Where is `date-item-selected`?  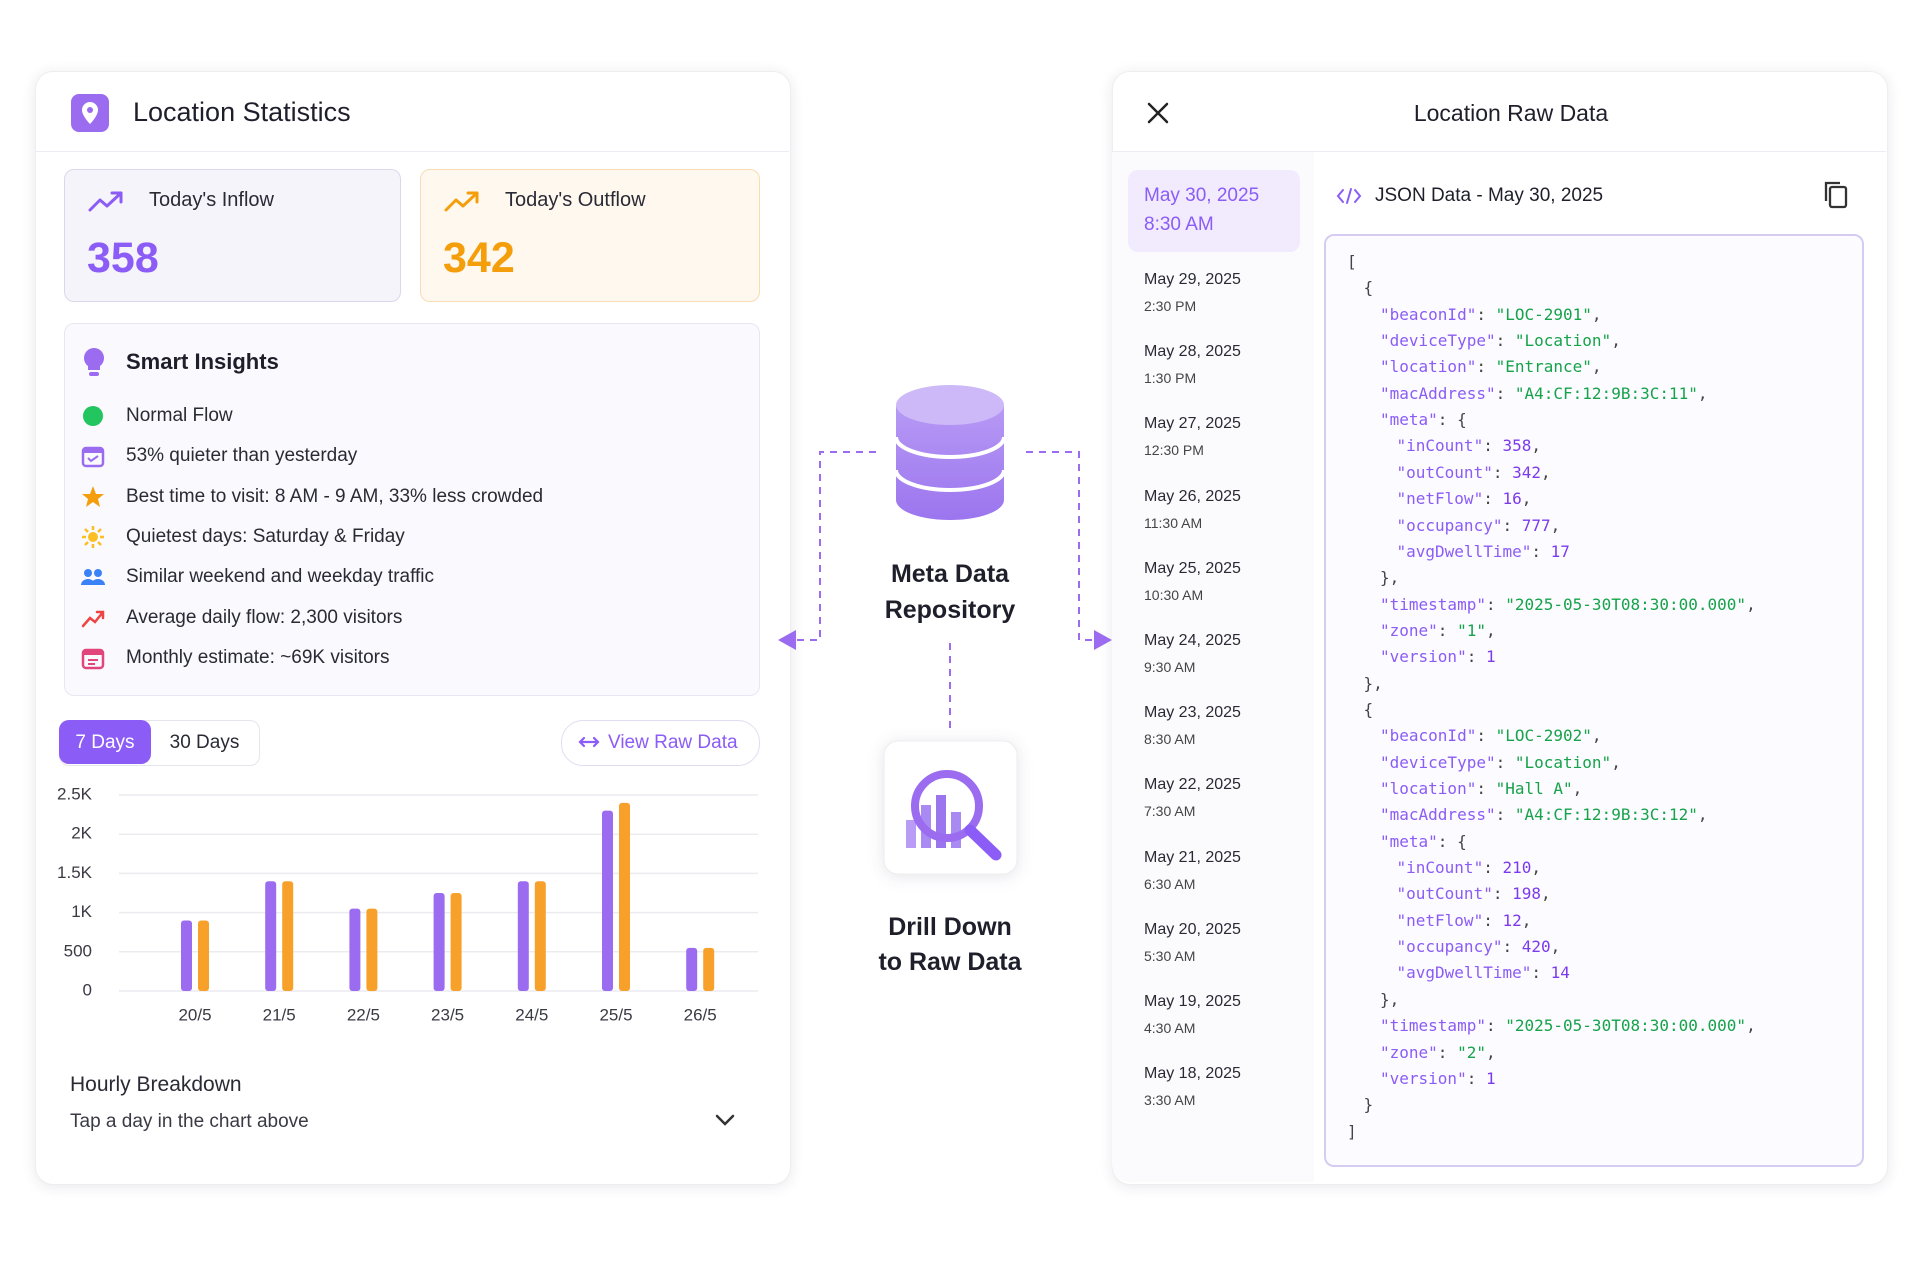
date-item-selected is located at coordinates (1214, 211).